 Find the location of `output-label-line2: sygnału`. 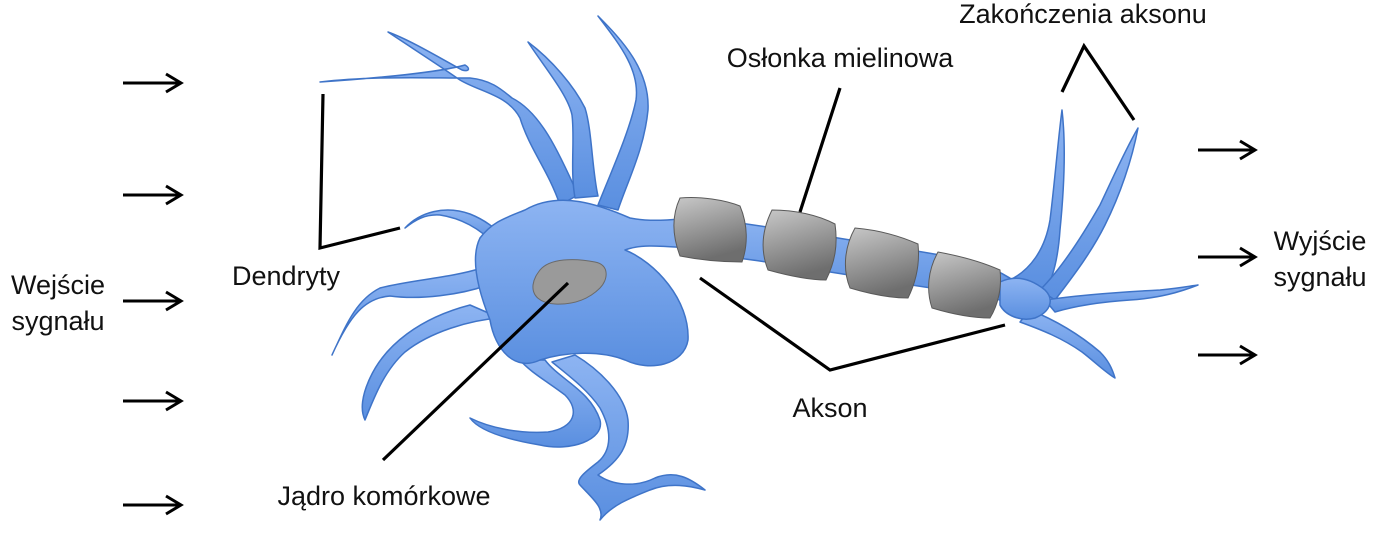

output-label-line2: sygnału is located at coordinates (1319, 277).